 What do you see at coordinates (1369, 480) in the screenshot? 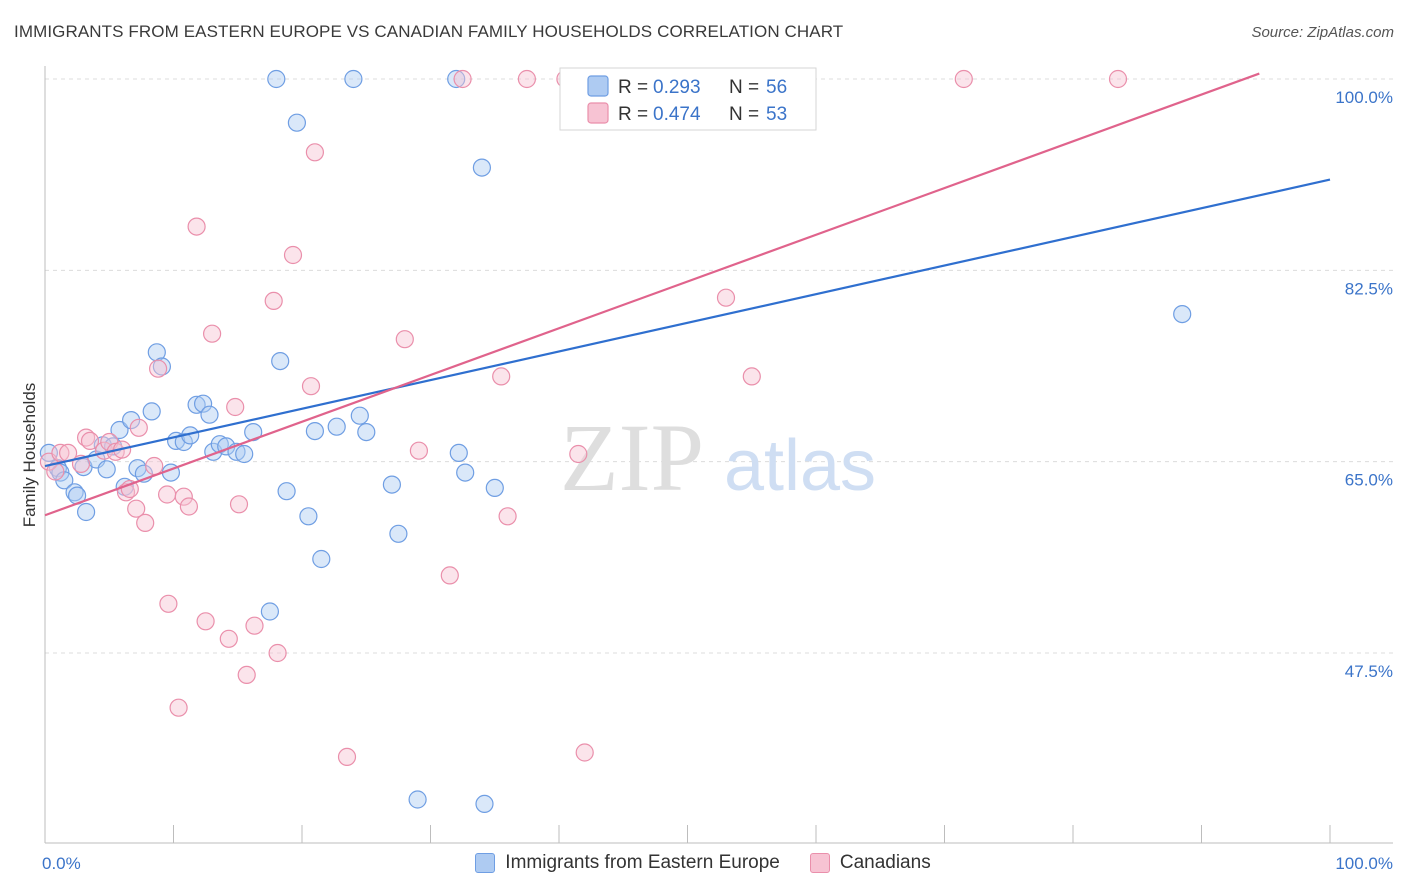
I see `y-tick-label-2: 65.0%` at bounding box center [1369, 480].